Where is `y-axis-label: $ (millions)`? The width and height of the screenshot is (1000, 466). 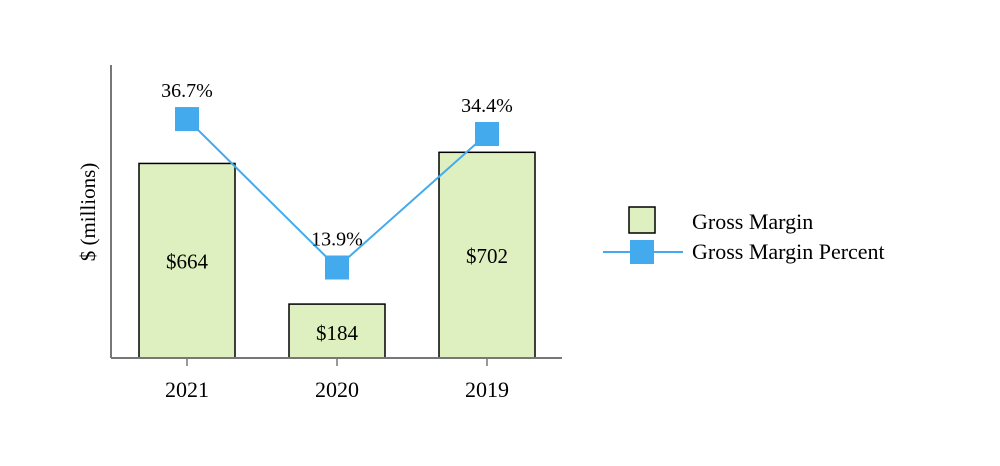
y-axis-label: $ (millions) is located at coordinates (88, 212).